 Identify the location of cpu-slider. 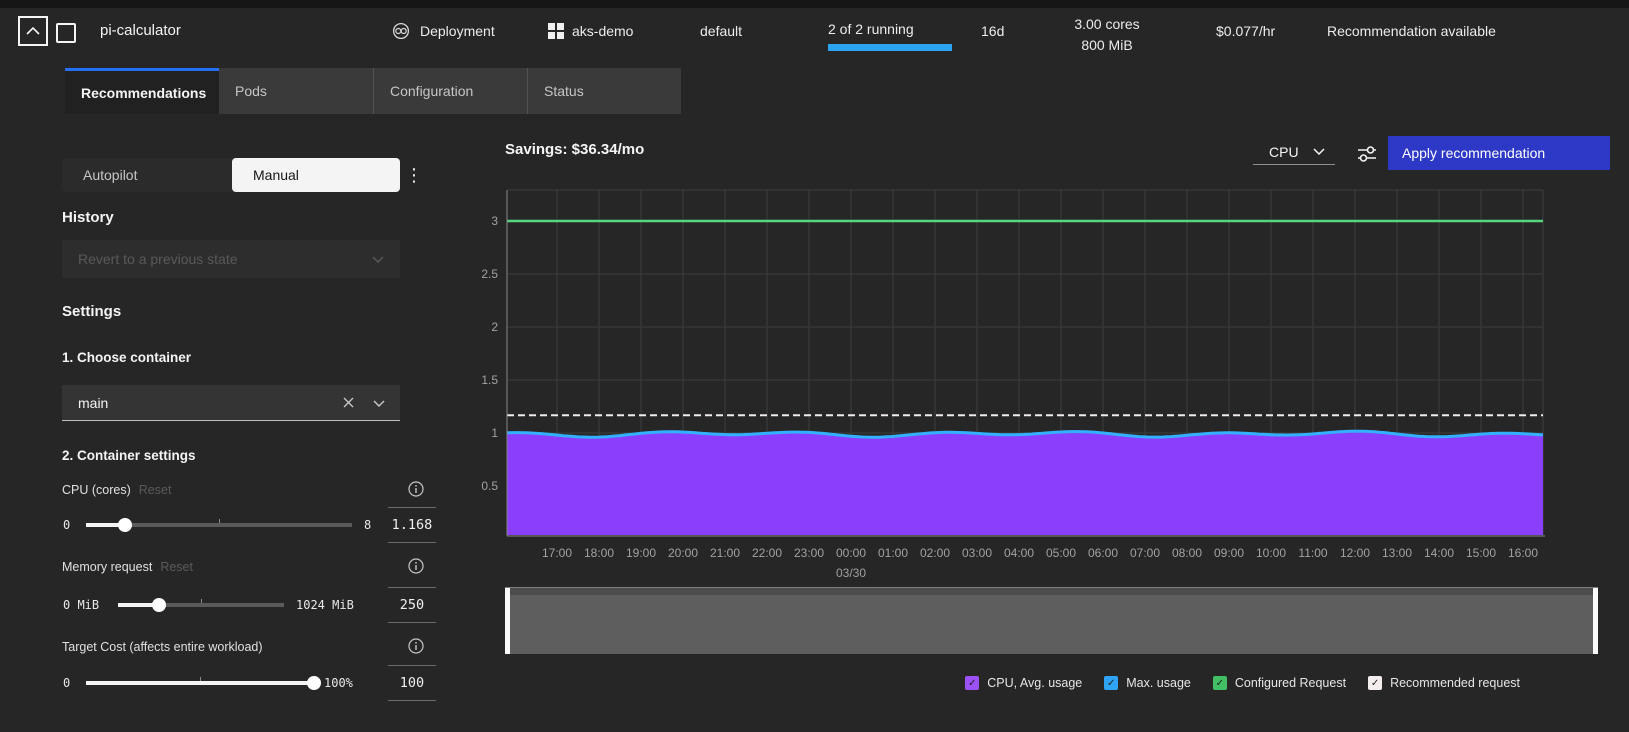
(219, 525).